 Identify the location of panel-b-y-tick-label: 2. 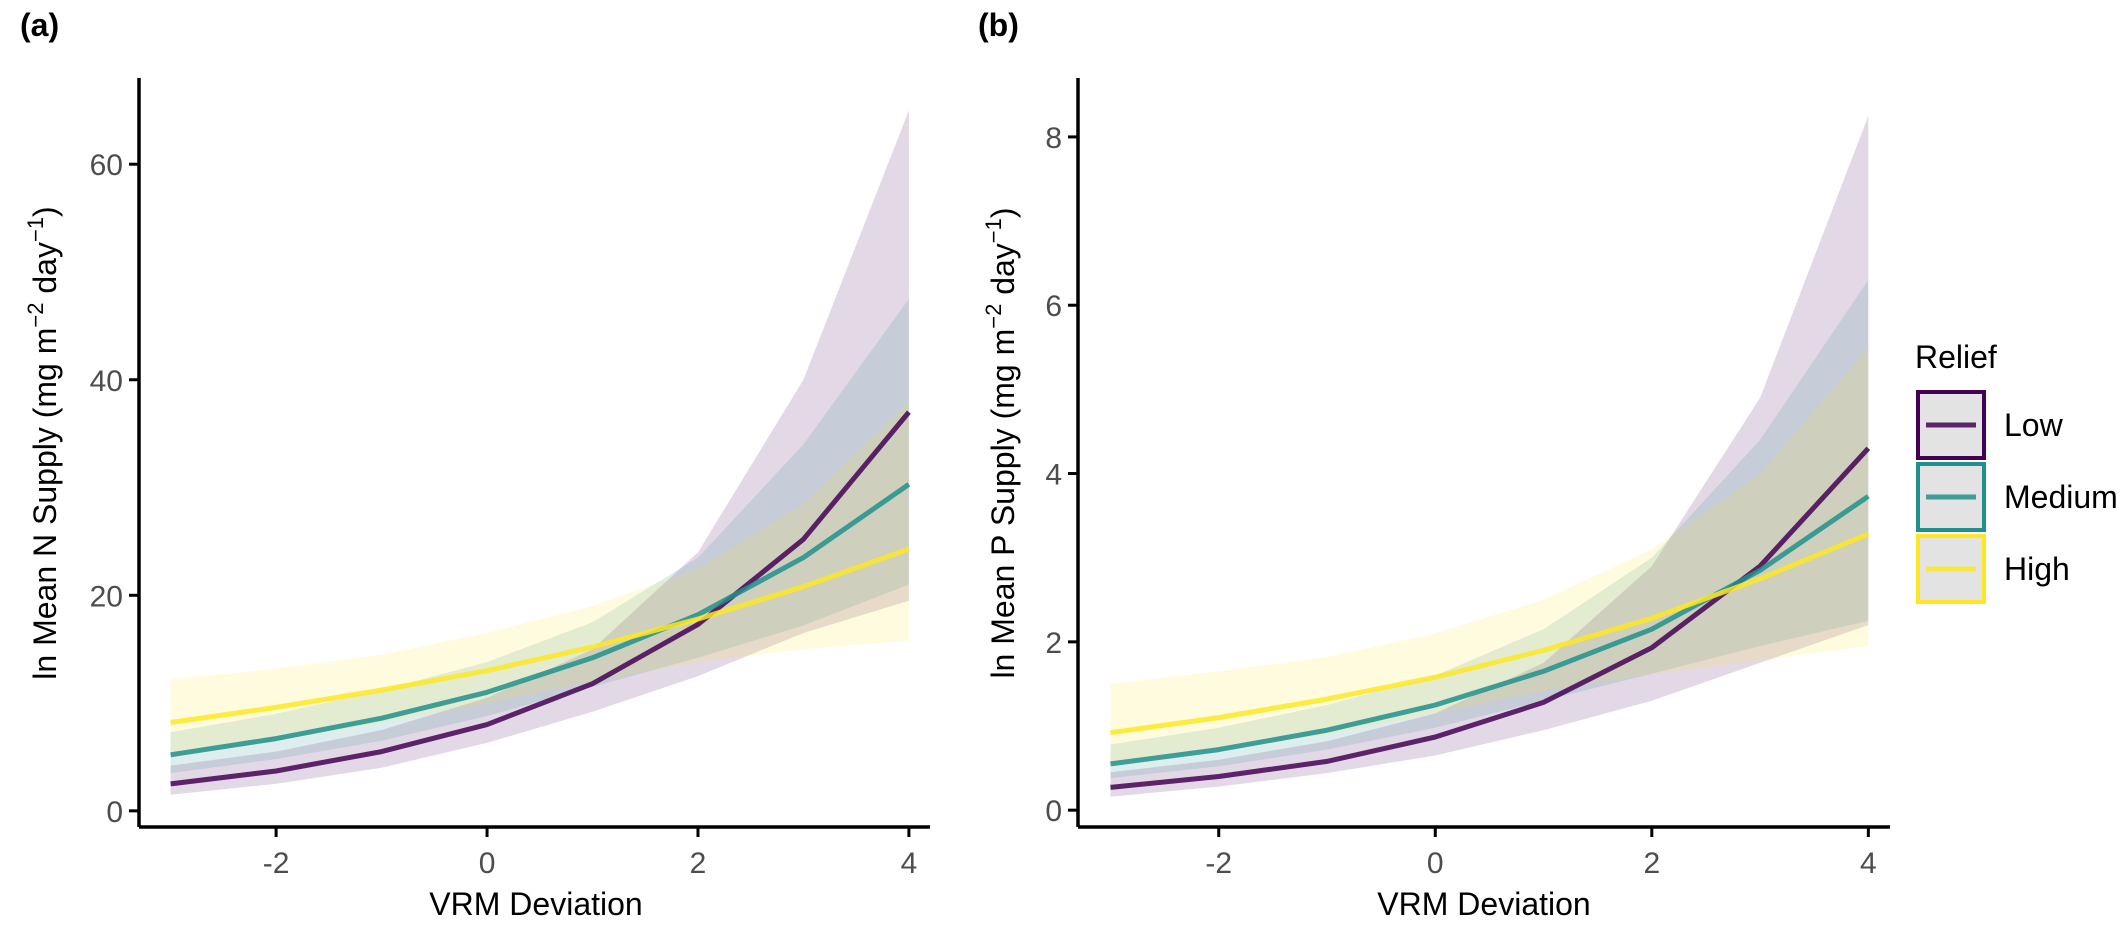
(1053, 643).